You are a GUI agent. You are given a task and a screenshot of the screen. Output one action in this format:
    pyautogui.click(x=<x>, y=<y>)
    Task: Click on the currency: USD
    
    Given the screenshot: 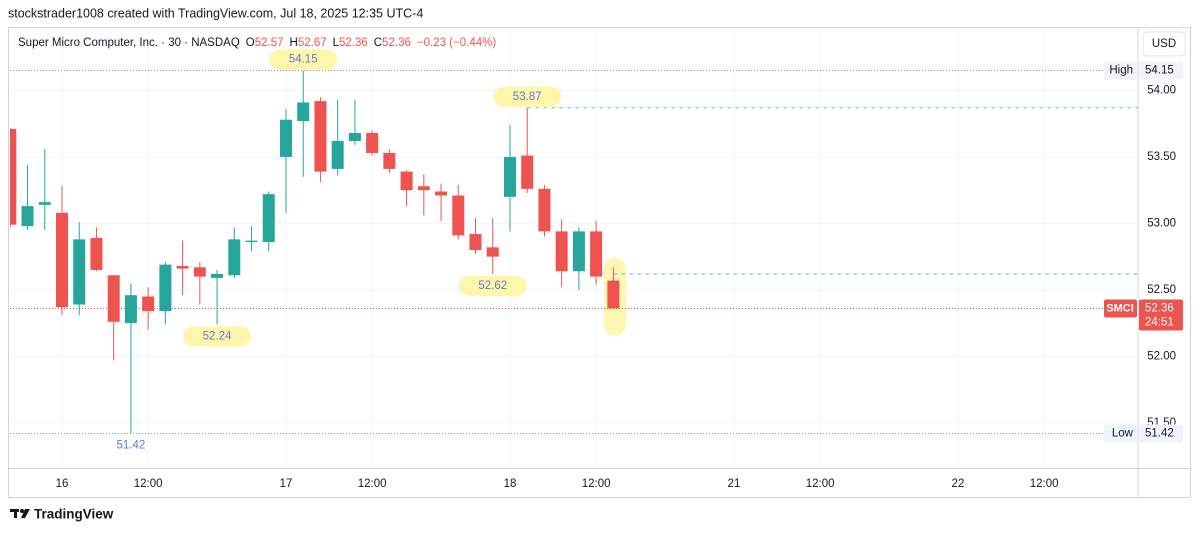 What is the action you would take?
    pyautogui.click(x=1164, y=44)
    